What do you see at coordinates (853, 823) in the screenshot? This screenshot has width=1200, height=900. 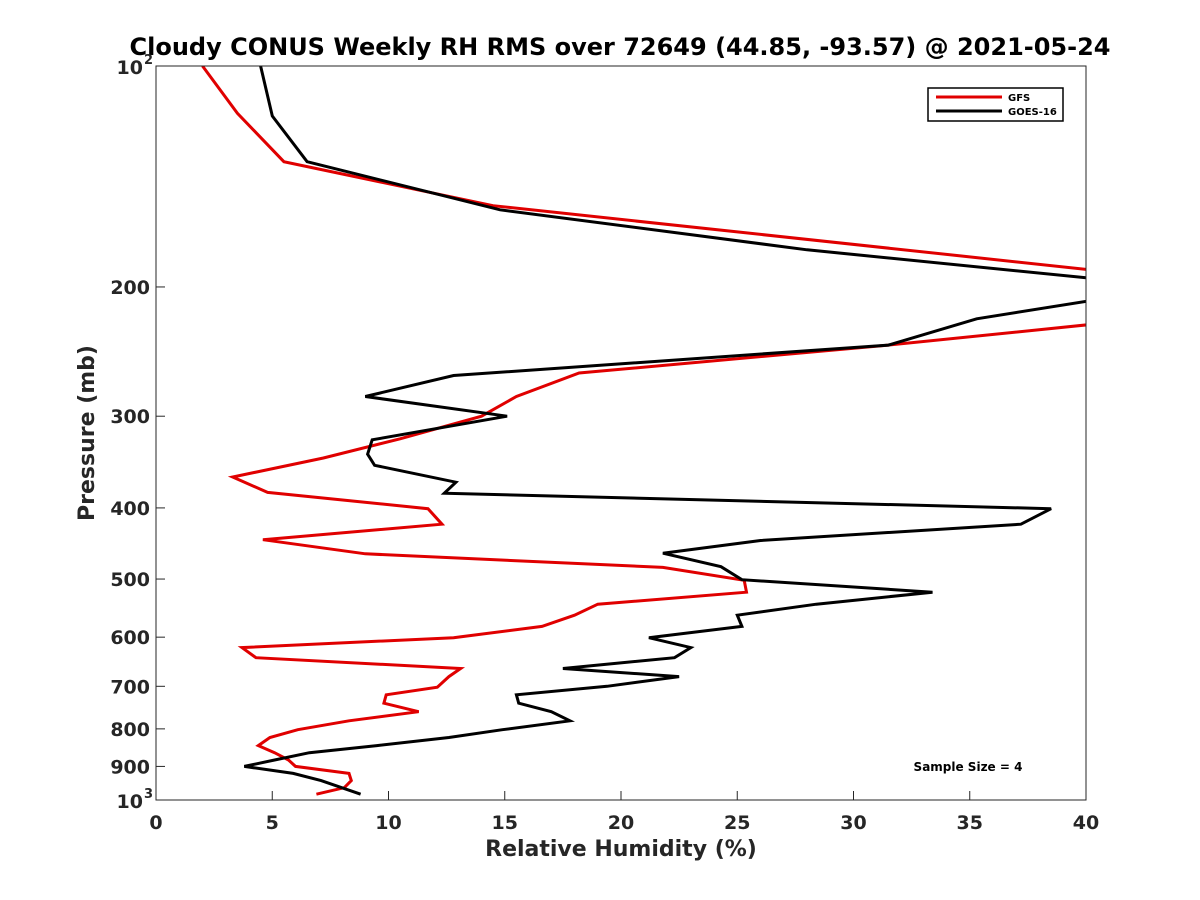 I see `x-tick-label: 30` at bounding box center [853, 823].